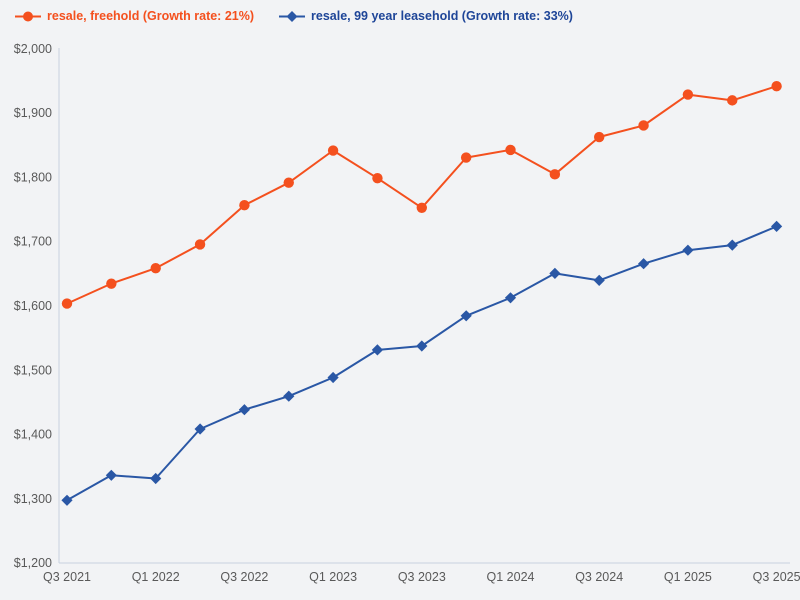  I want to click on x-tick-label: Q3 2021, so click(67, 577).